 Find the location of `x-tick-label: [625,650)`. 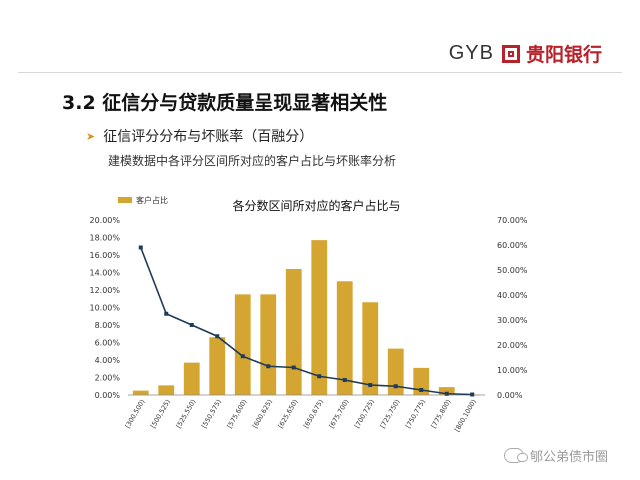

x-tick-label: [625,650) is located at coordinates (288, 414).